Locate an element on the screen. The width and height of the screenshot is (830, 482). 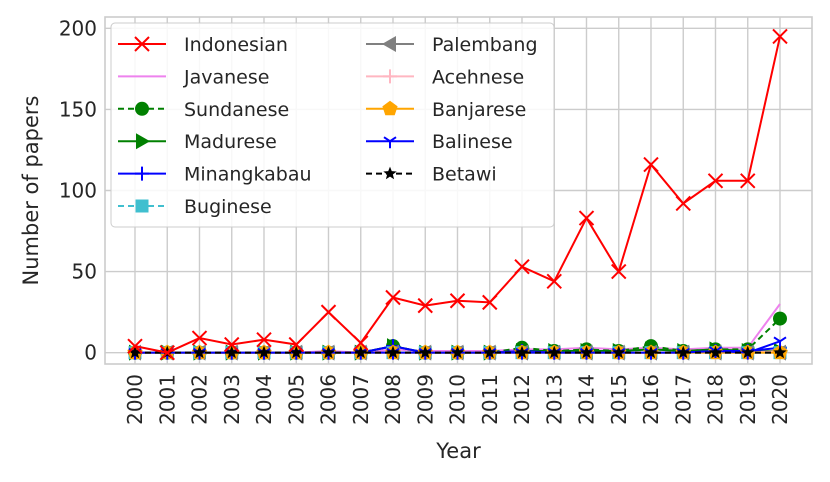
x-tick-label: 2013 is located at coordinates (554, 399).